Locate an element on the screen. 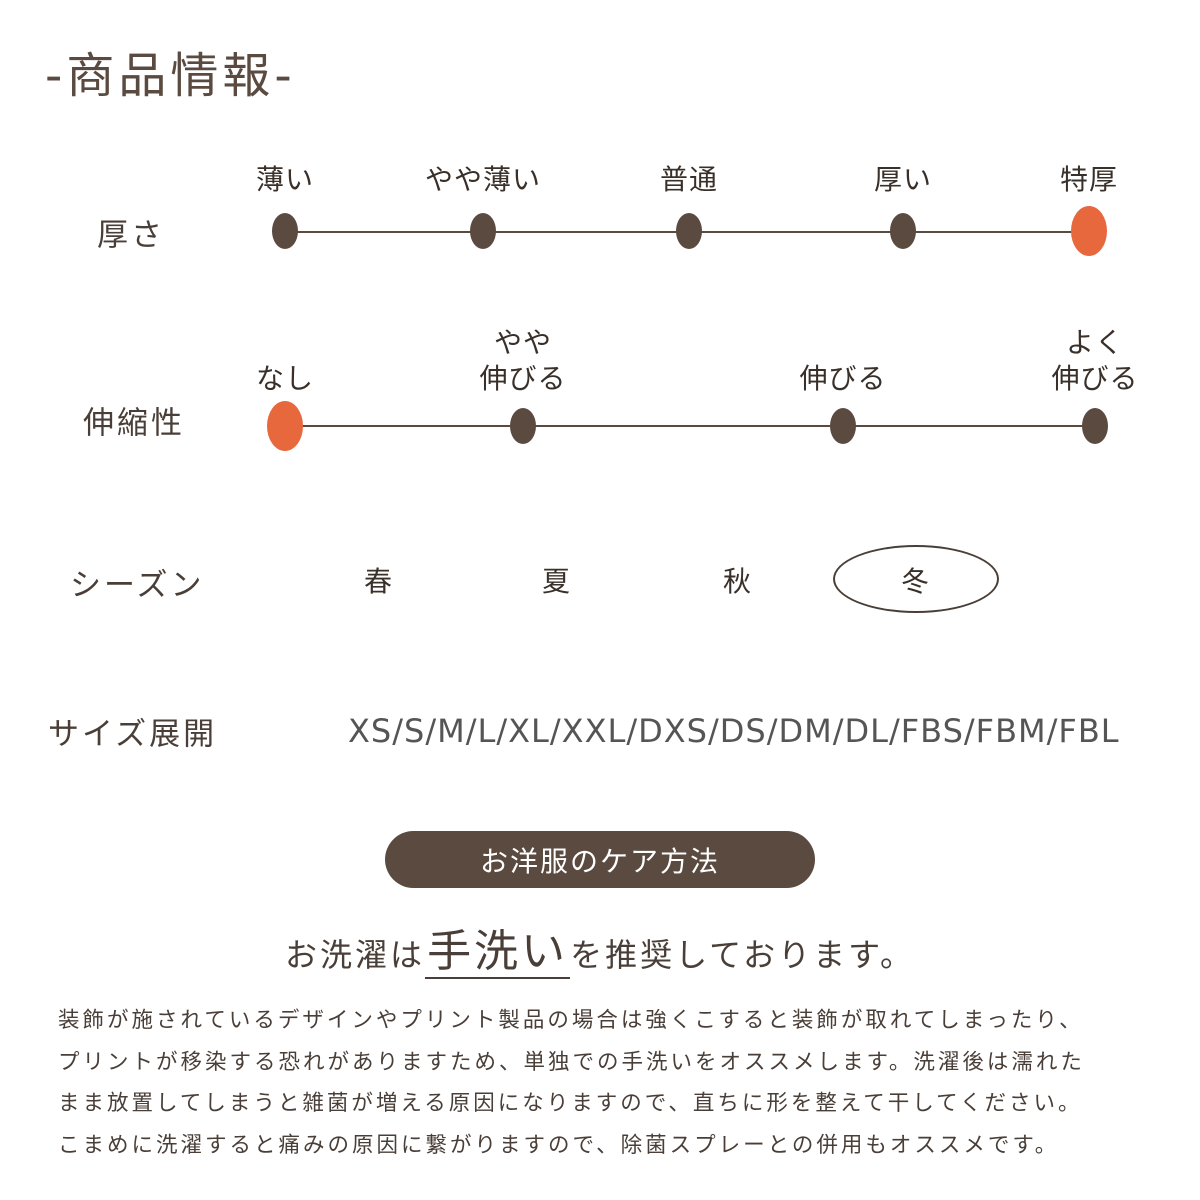 Image resolution: width=1200 pixels, height=1200 pixels. thickness-selected-dot is located at coordinates (1089, 231).